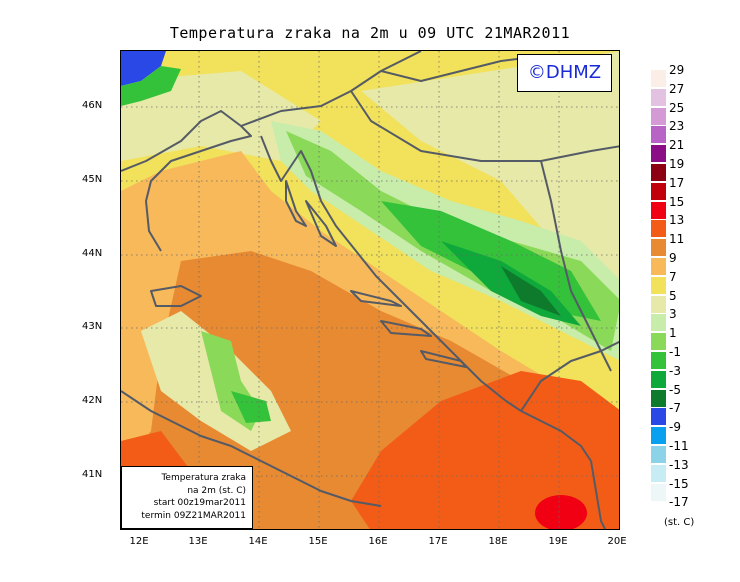 The image size is (740, 582). Describe the element at coordinates (558, 541) in the screenshot. I see `lon-label-19e: 19E` at that location.